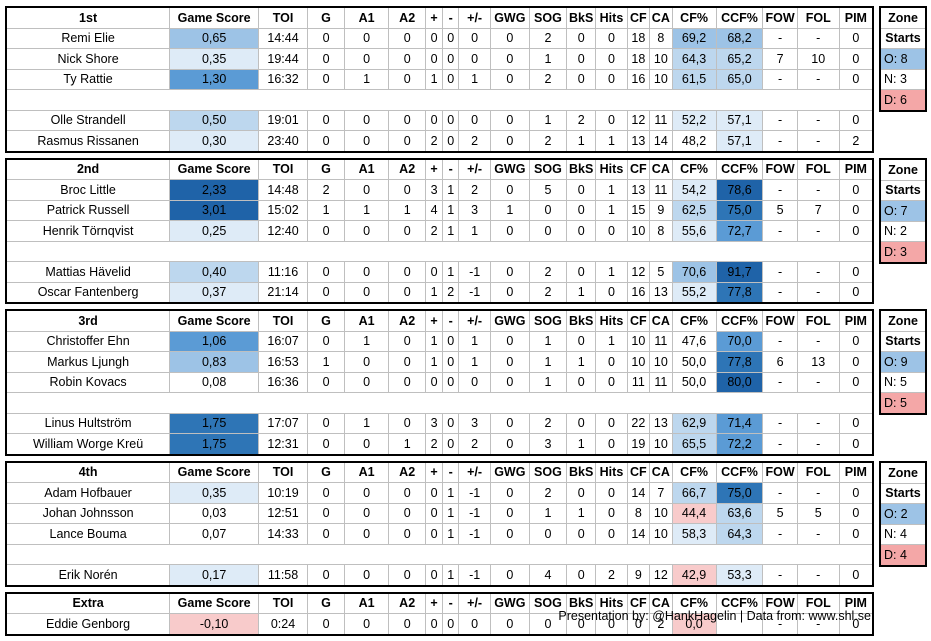 The image size is (931, 641). I want to click on zone-neutral: N: 2, so click(903, 231).